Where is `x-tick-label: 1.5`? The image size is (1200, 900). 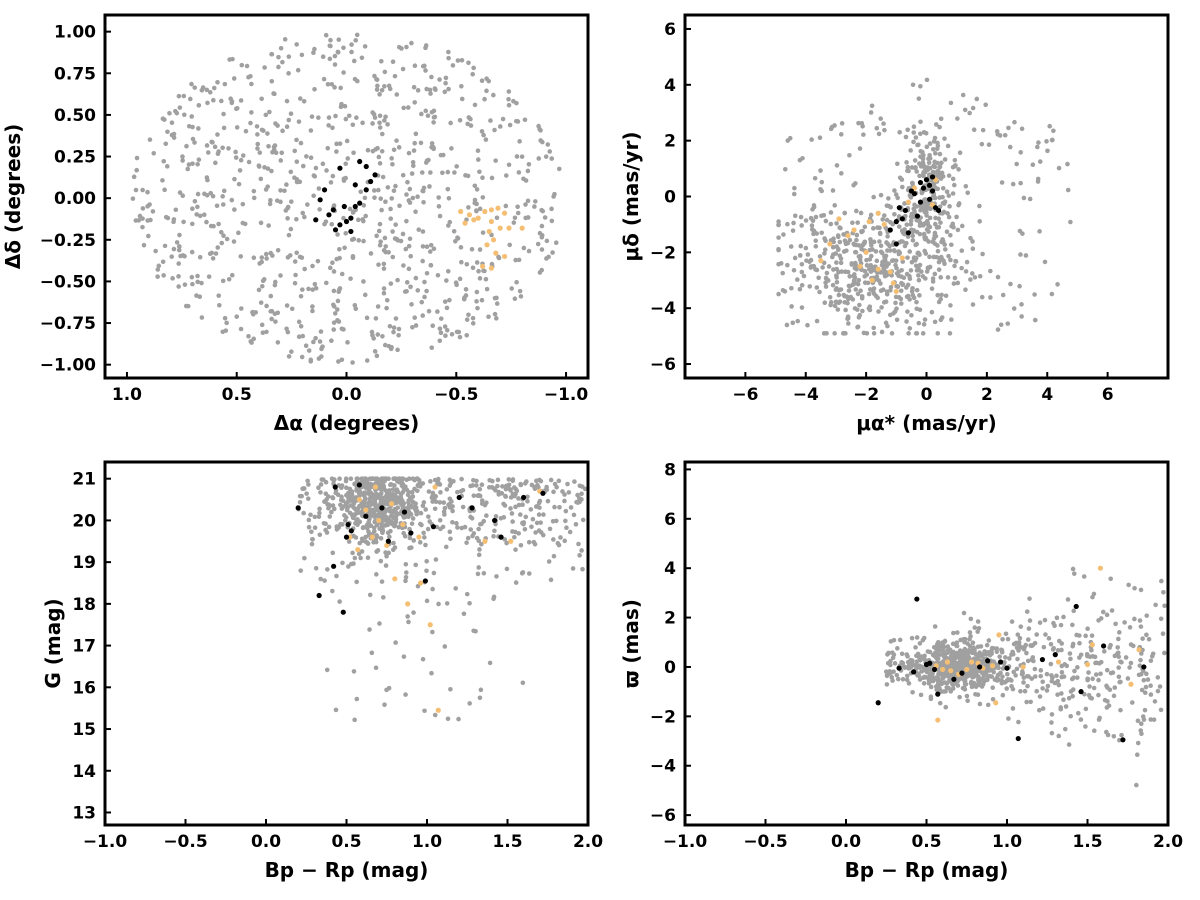
x-tick-label: 1.5 is located at coordinates (1087, 842).